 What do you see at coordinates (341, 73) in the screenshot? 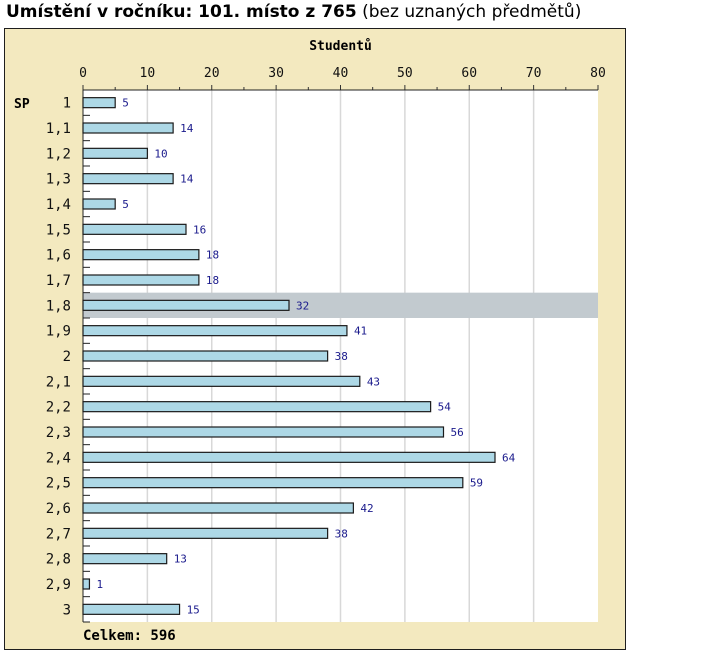
I see `x-tick-label: 40` at bounding box center [341, 73].